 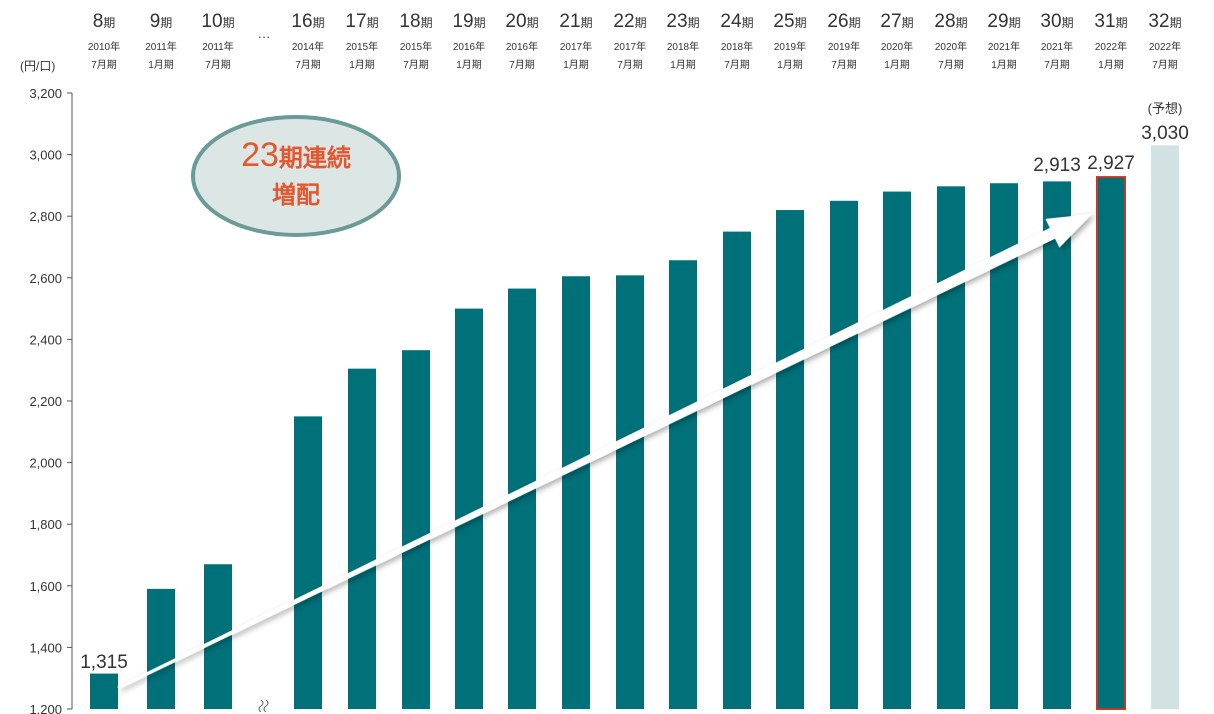 I want to click on data-label: 2,913, so click(x=1057, y=165).